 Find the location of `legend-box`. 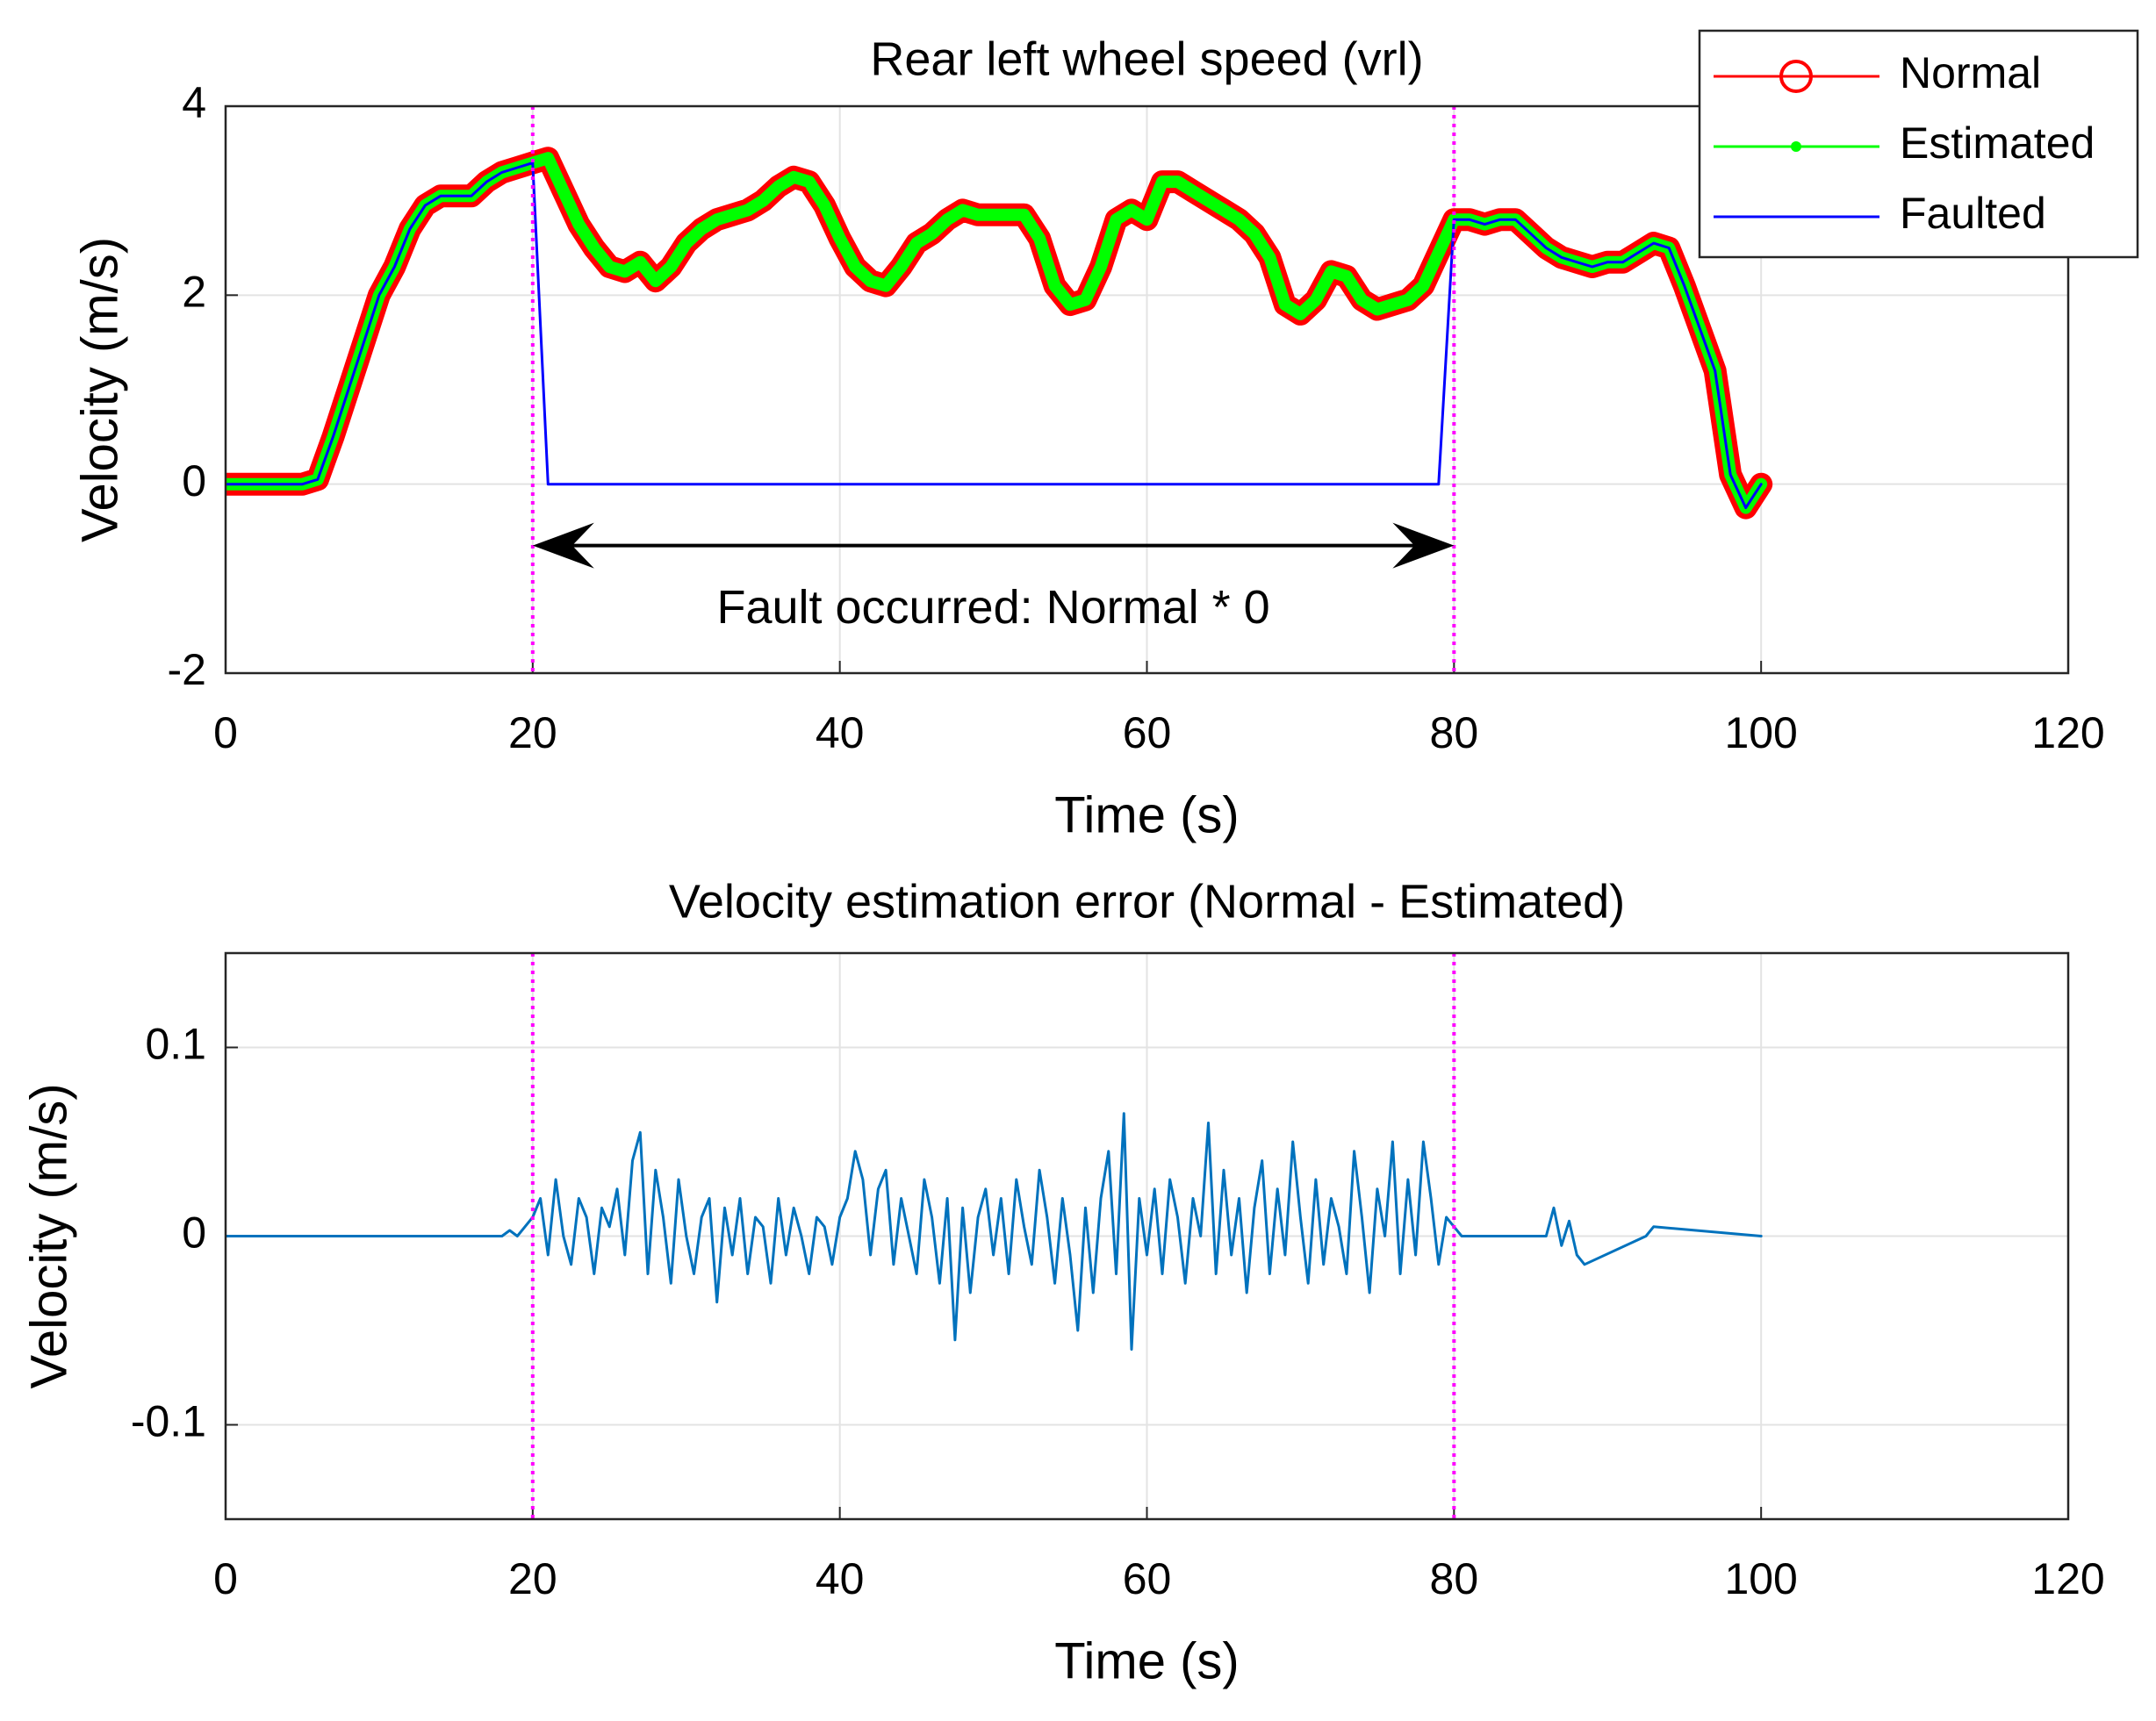

legend-box is located at coordinates (1918, 144).